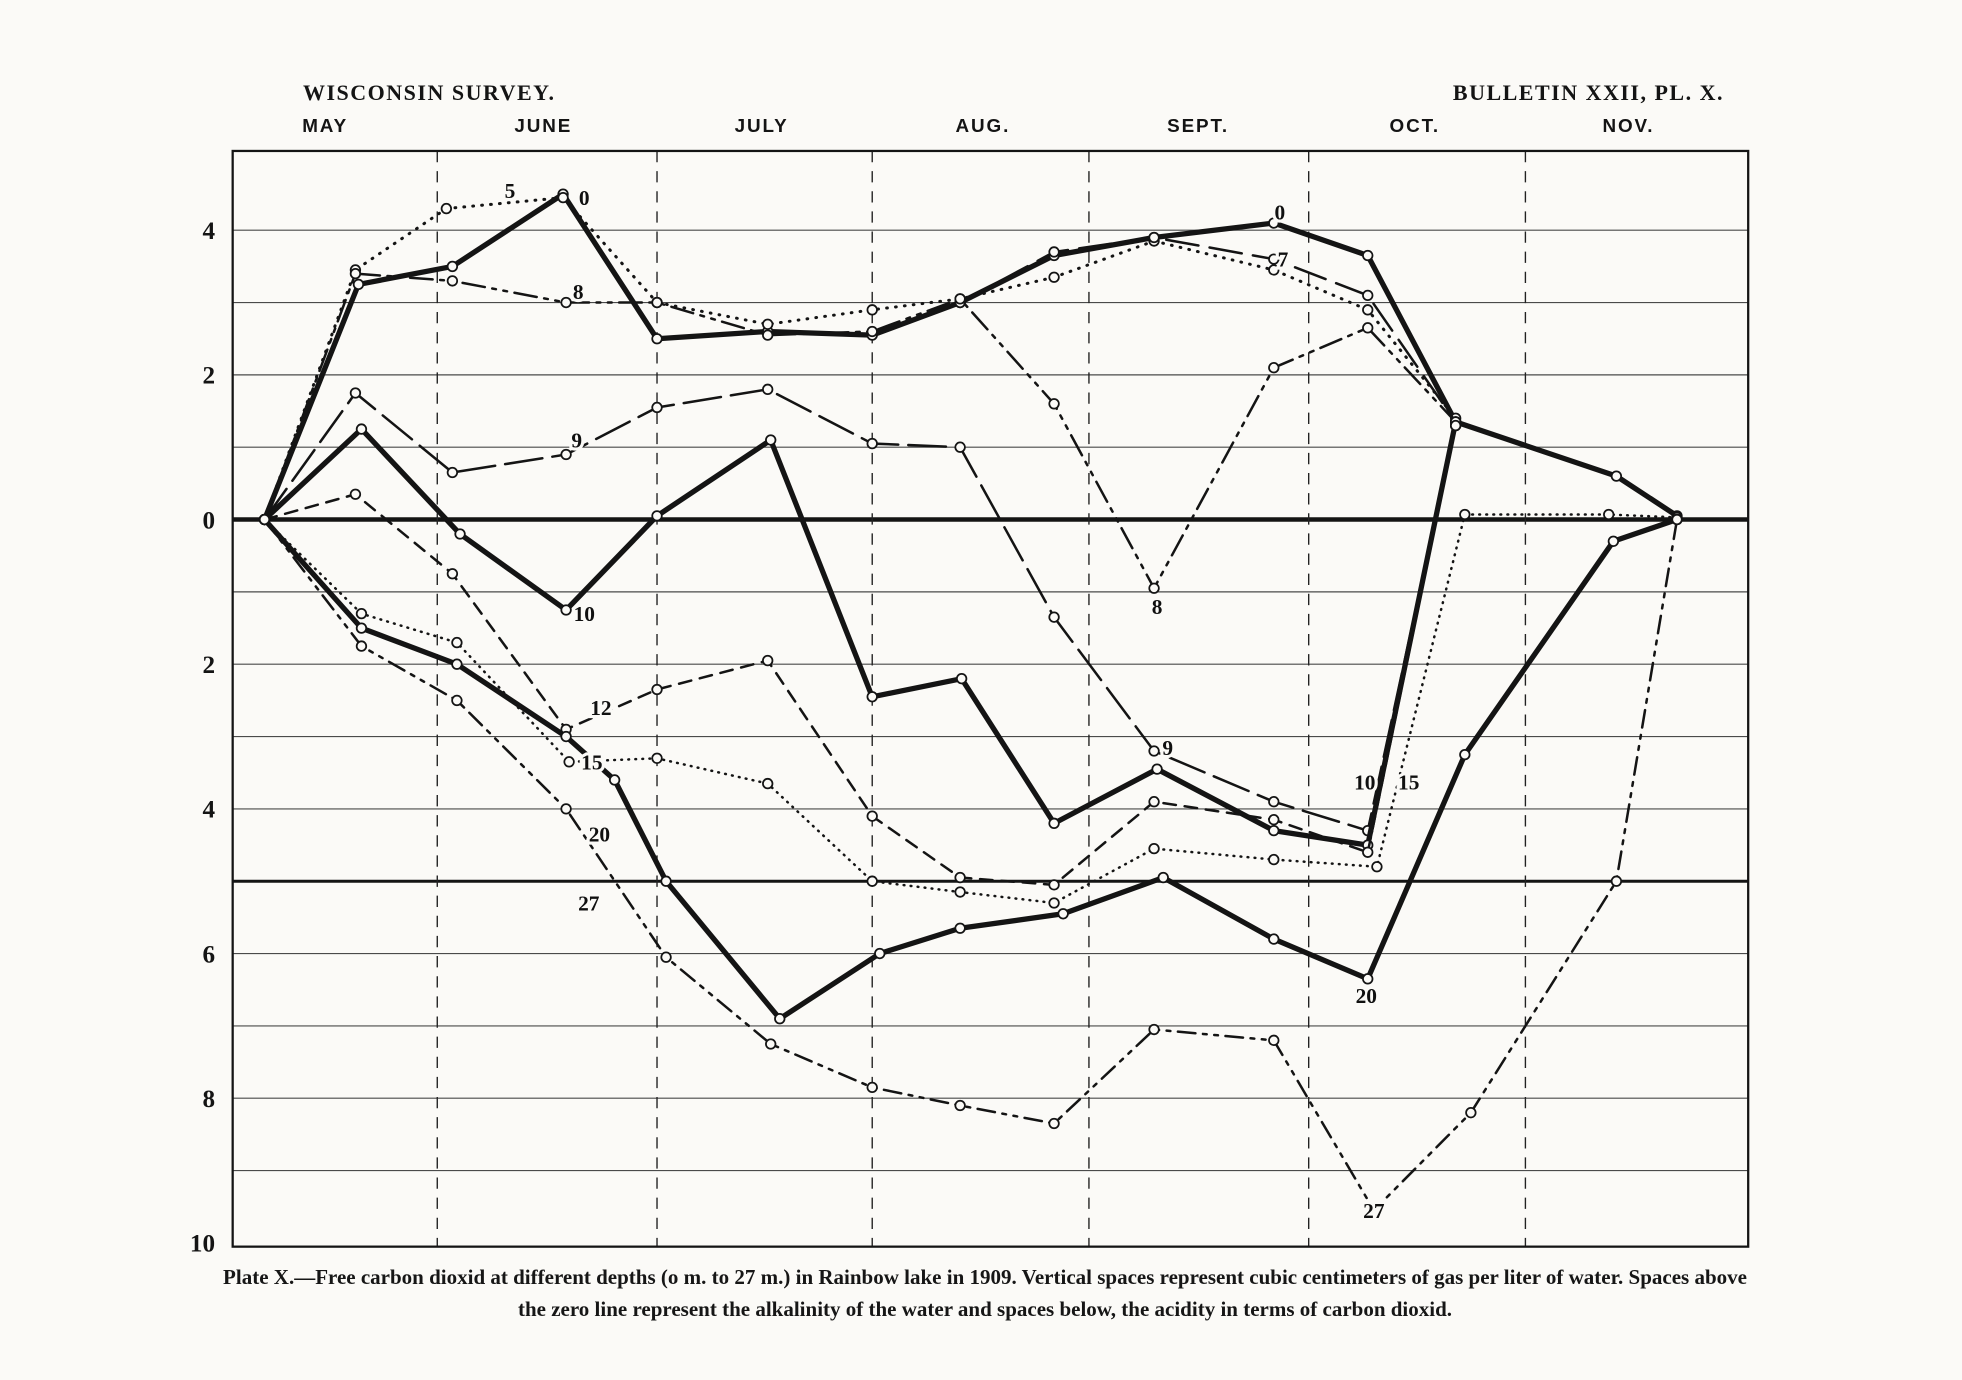 Image resolution: width=1962 pixels, height=1380 pixels. What do you see at coordinates (543, 125) in the screenshot?
I see `month-label: JUNE` at bounding box center [543, 125].